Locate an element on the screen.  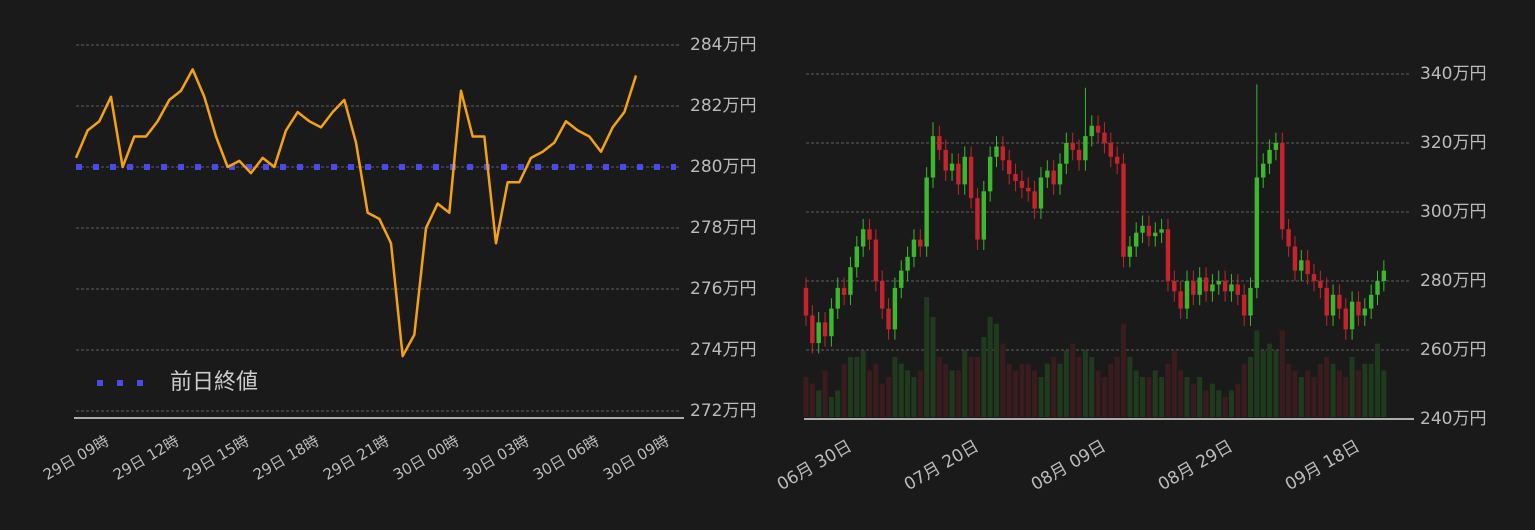
y-tick-label: 300万円 is located at coordinates (1453, 212).